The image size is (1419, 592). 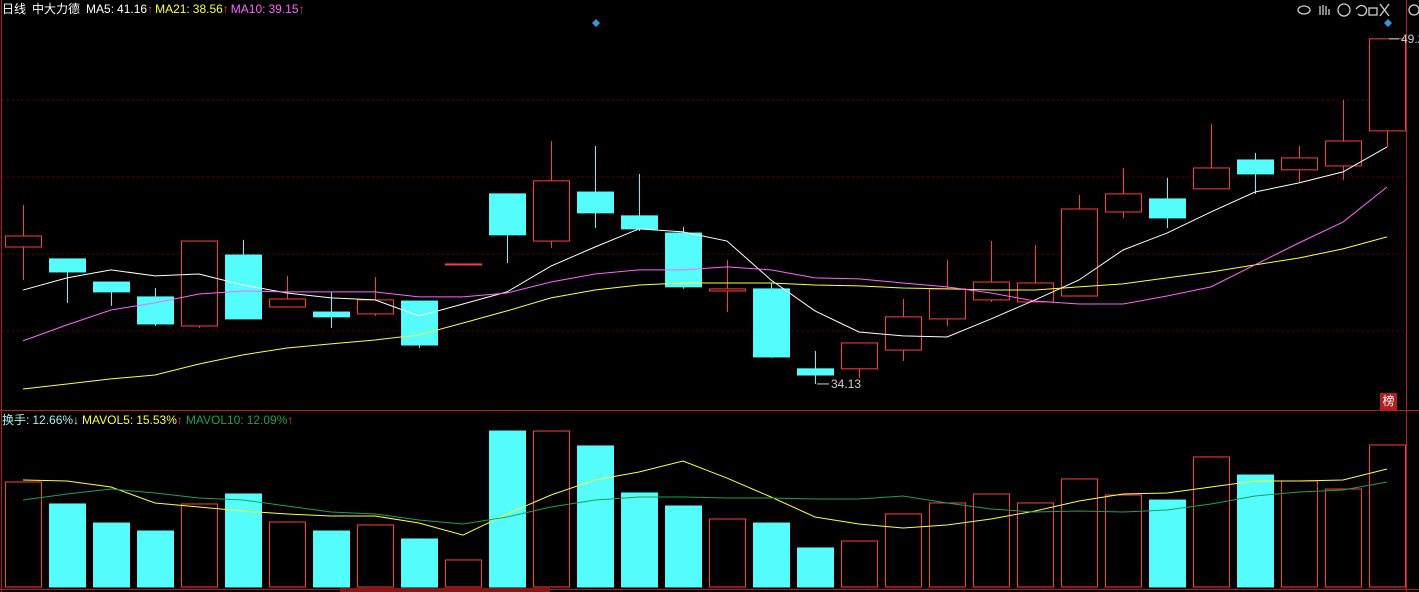 I want to click on settings-icon, so click(x=1413, y=10).